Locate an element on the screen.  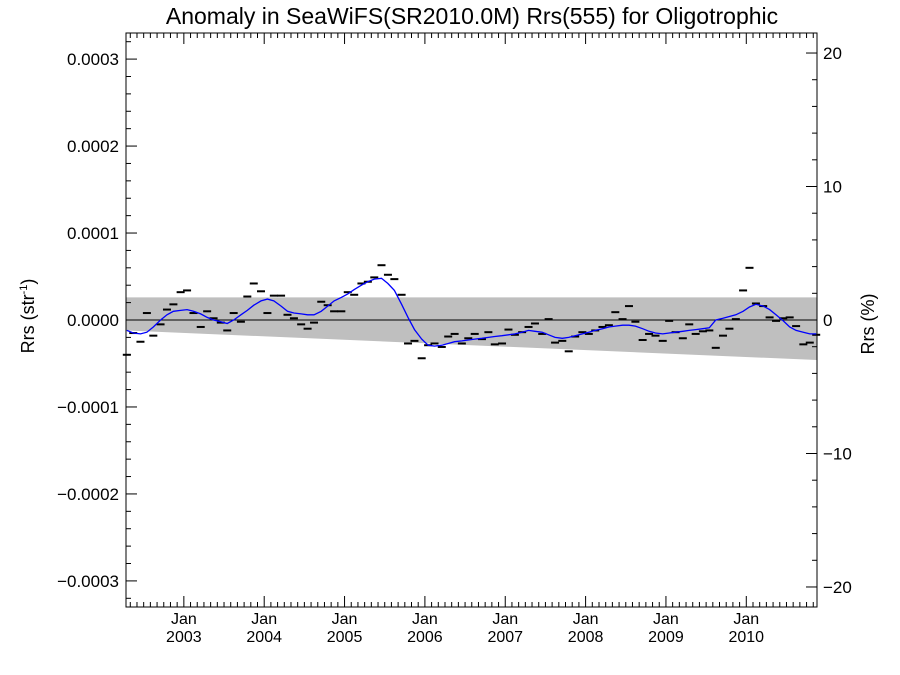
y-right-tick-label: −10 is located at coordinates (837, 453).